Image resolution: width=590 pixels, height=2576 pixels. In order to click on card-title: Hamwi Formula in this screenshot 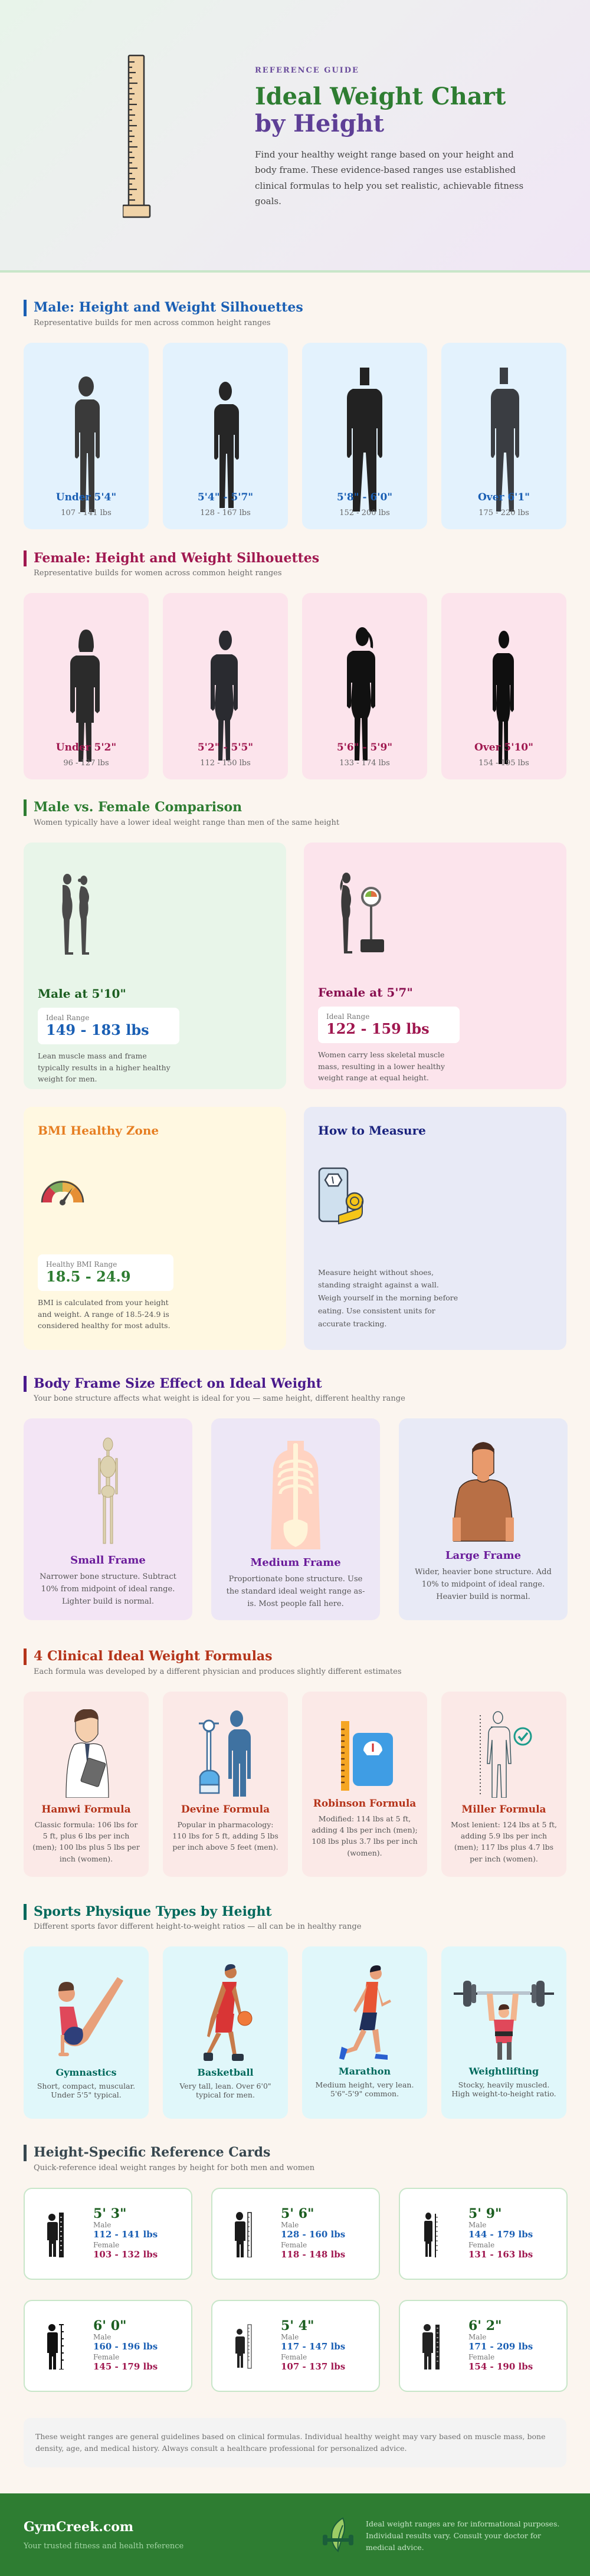, I will do `click(86, 1809)`.